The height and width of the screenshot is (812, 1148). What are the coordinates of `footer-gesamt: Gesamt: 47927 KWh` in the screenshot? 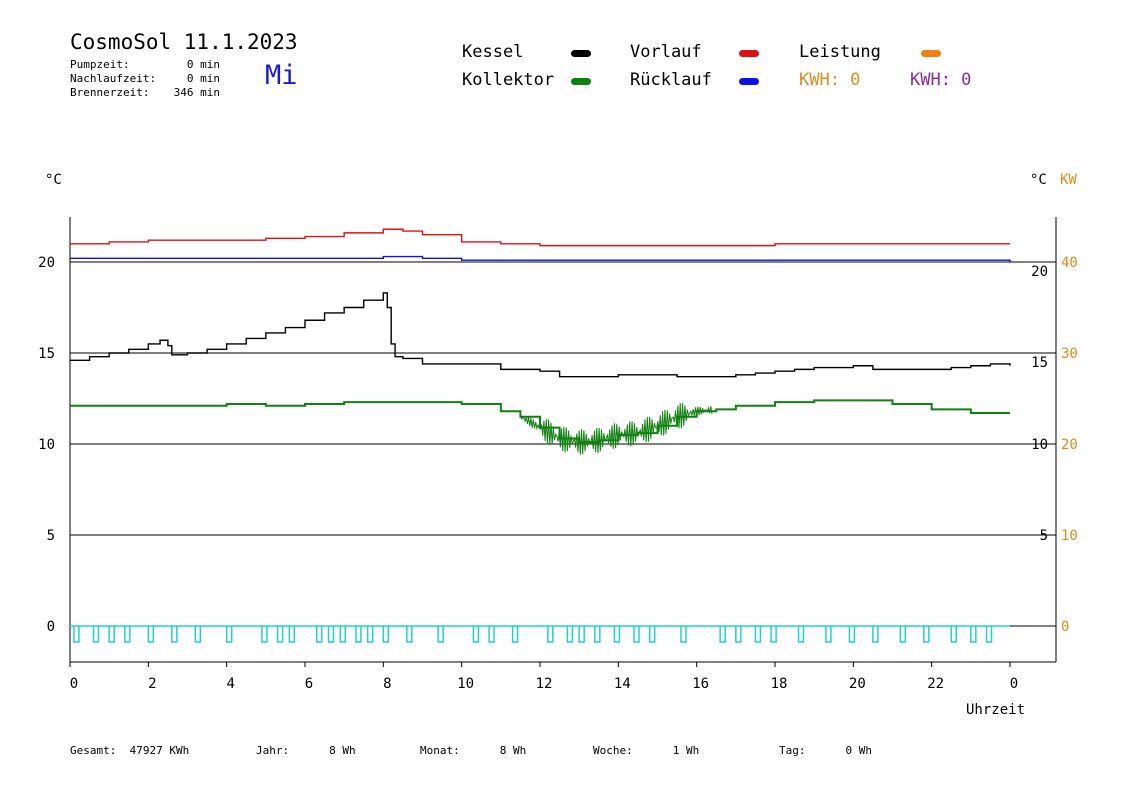 It's located at (129, 750).